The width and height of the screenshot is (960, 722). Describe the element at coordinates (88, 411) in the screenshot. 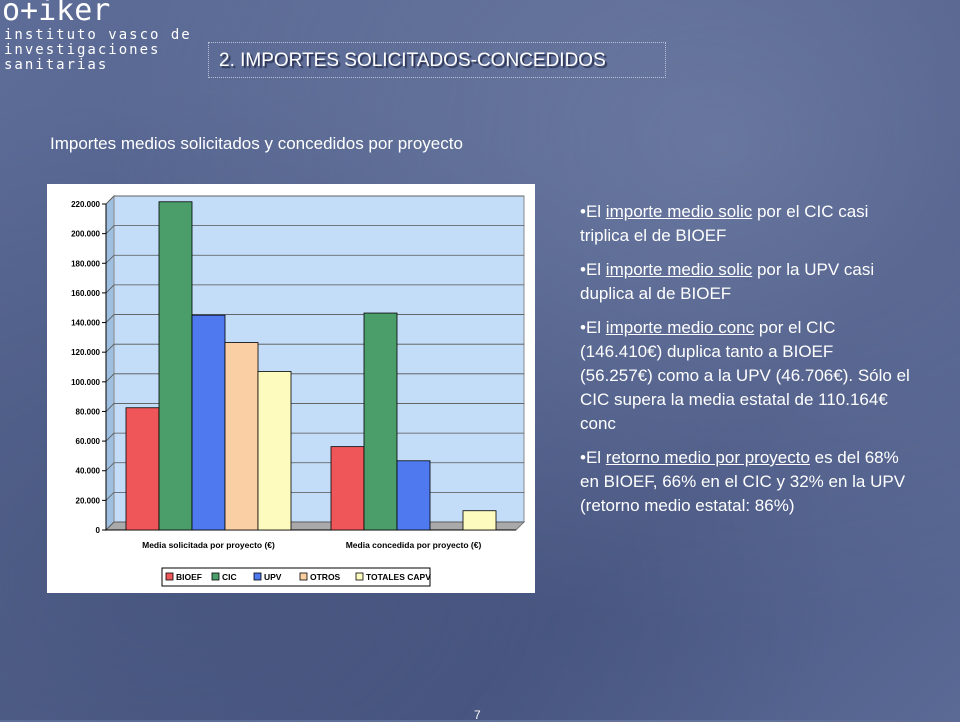

I see `y-tick-label: 80.000` at that location.